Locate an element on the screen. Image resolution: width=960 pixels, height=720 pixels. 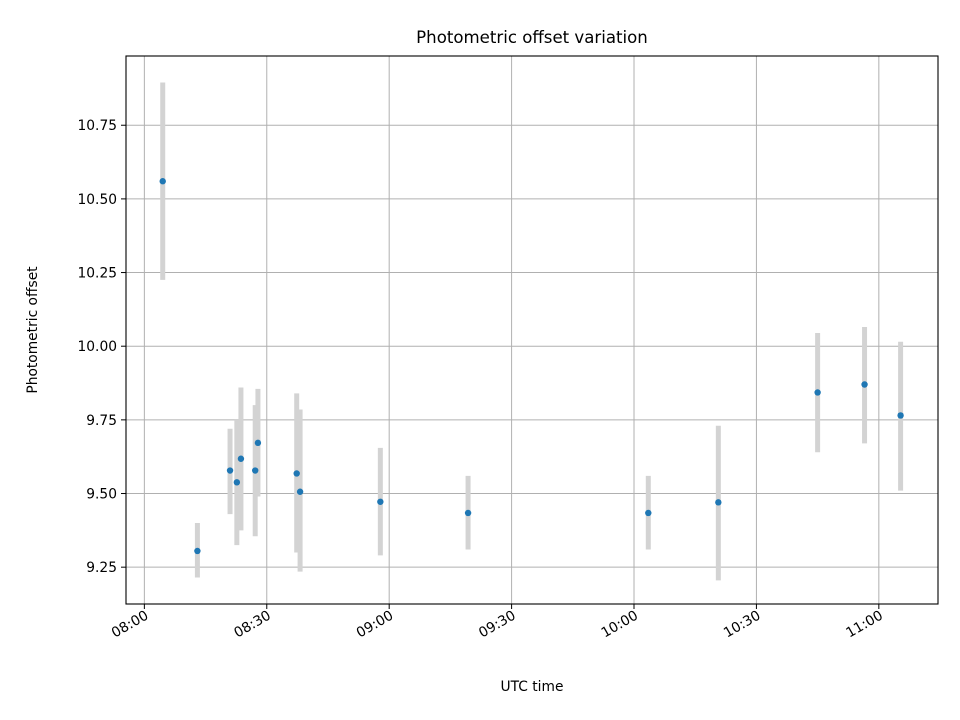
y-axis: 9.25 9.50 9.75 10.00 10.25 10.50 10.75 is located at coordinates (102, 347).